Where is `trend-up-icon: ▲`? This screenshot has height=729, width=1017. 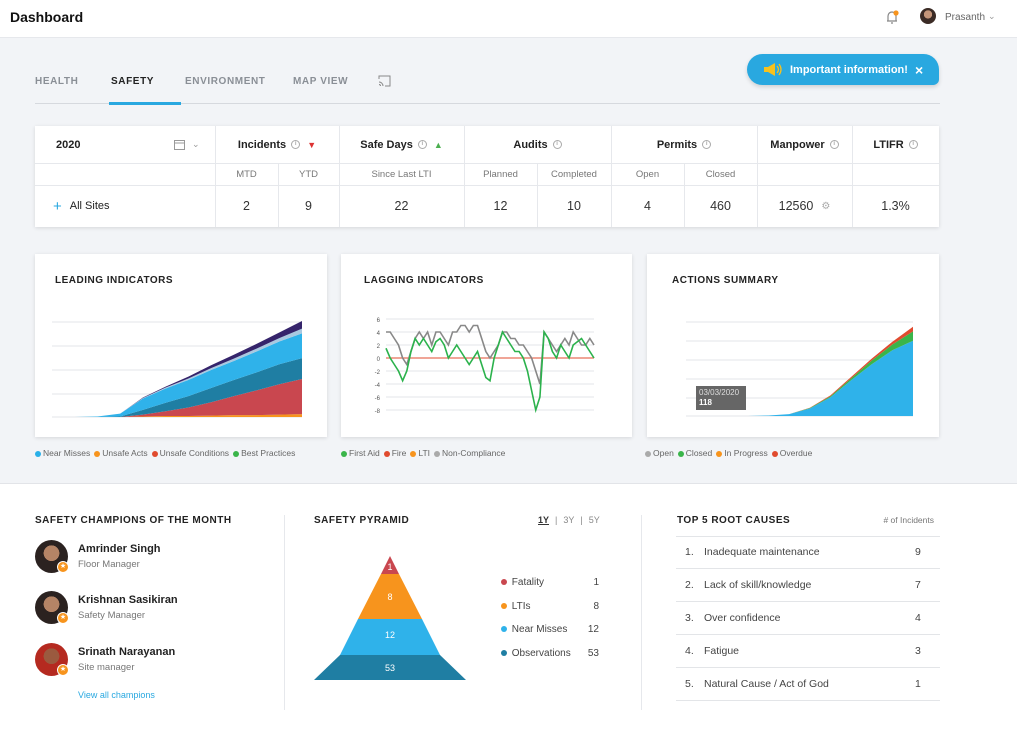 trend-up-icon: ▲ is located at coordinates (438, 144).